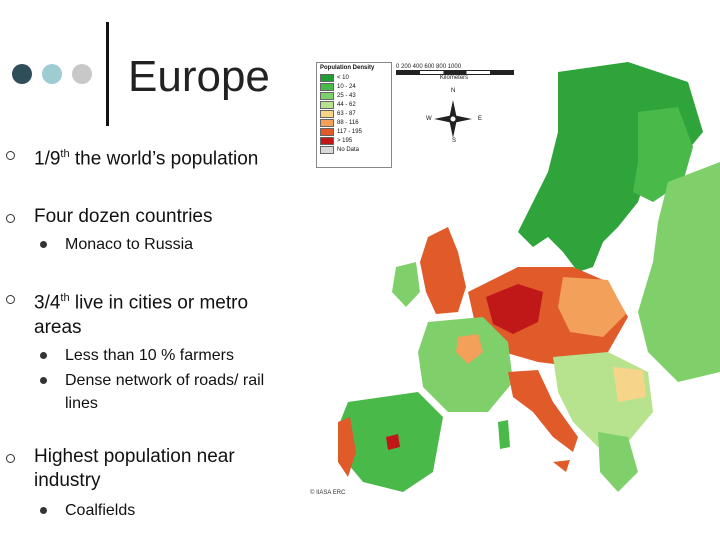 The height and width of the screenshot is (540, 720). Describe the element at coordinates (343, 77) in the screenshot. I see `legend-label: < 10` at that location.